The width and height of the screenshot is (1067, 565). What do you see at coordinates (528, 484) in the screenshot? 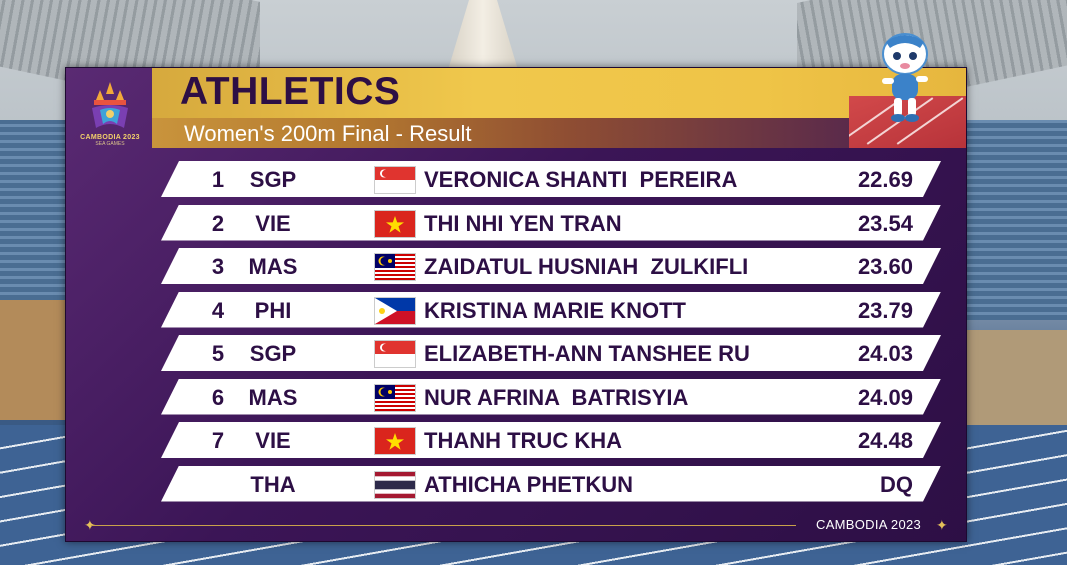
I see `athlete-name: ATHICHA PHETKUN` at bounding box center [528, 484].